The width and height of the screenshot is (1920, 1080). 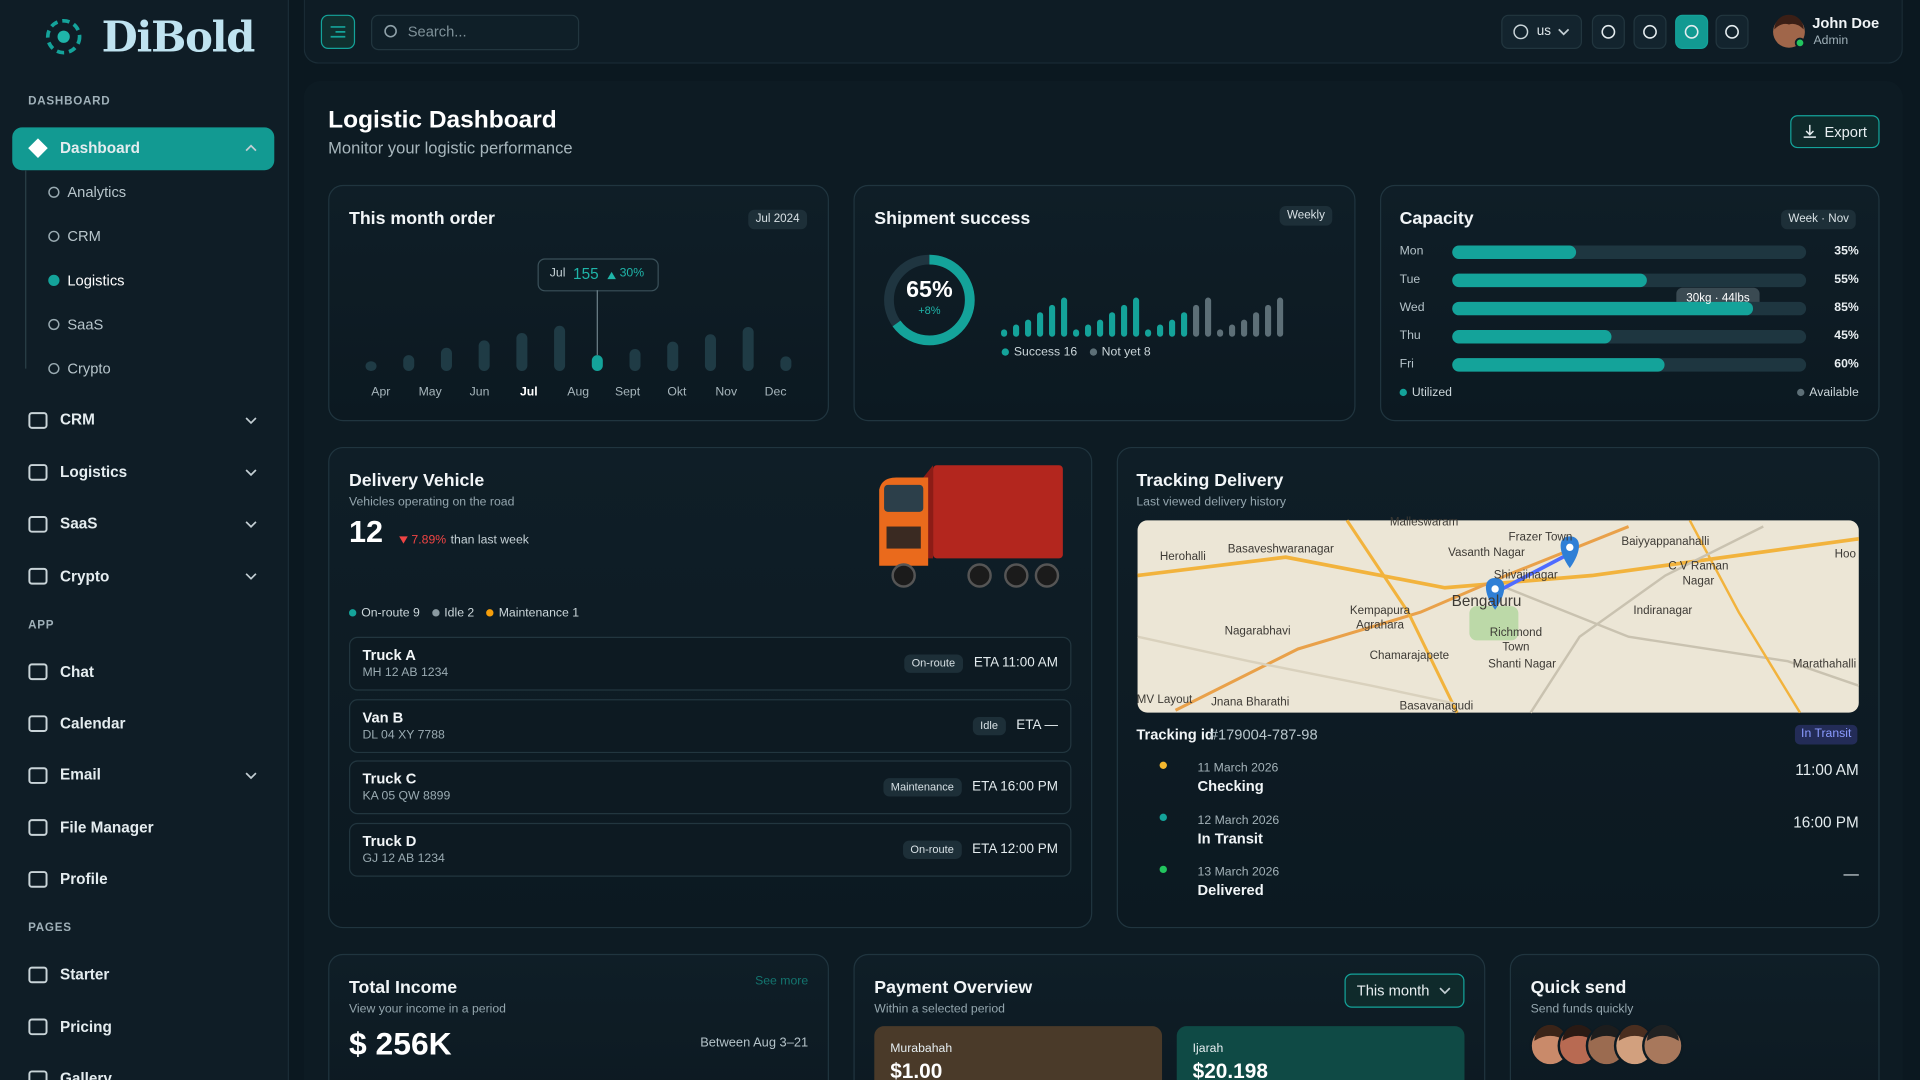 What do you see at coordinates (533, 613) in the screenshot?
I see `legend-name: Maintenance` at bounding box center [533, 613].